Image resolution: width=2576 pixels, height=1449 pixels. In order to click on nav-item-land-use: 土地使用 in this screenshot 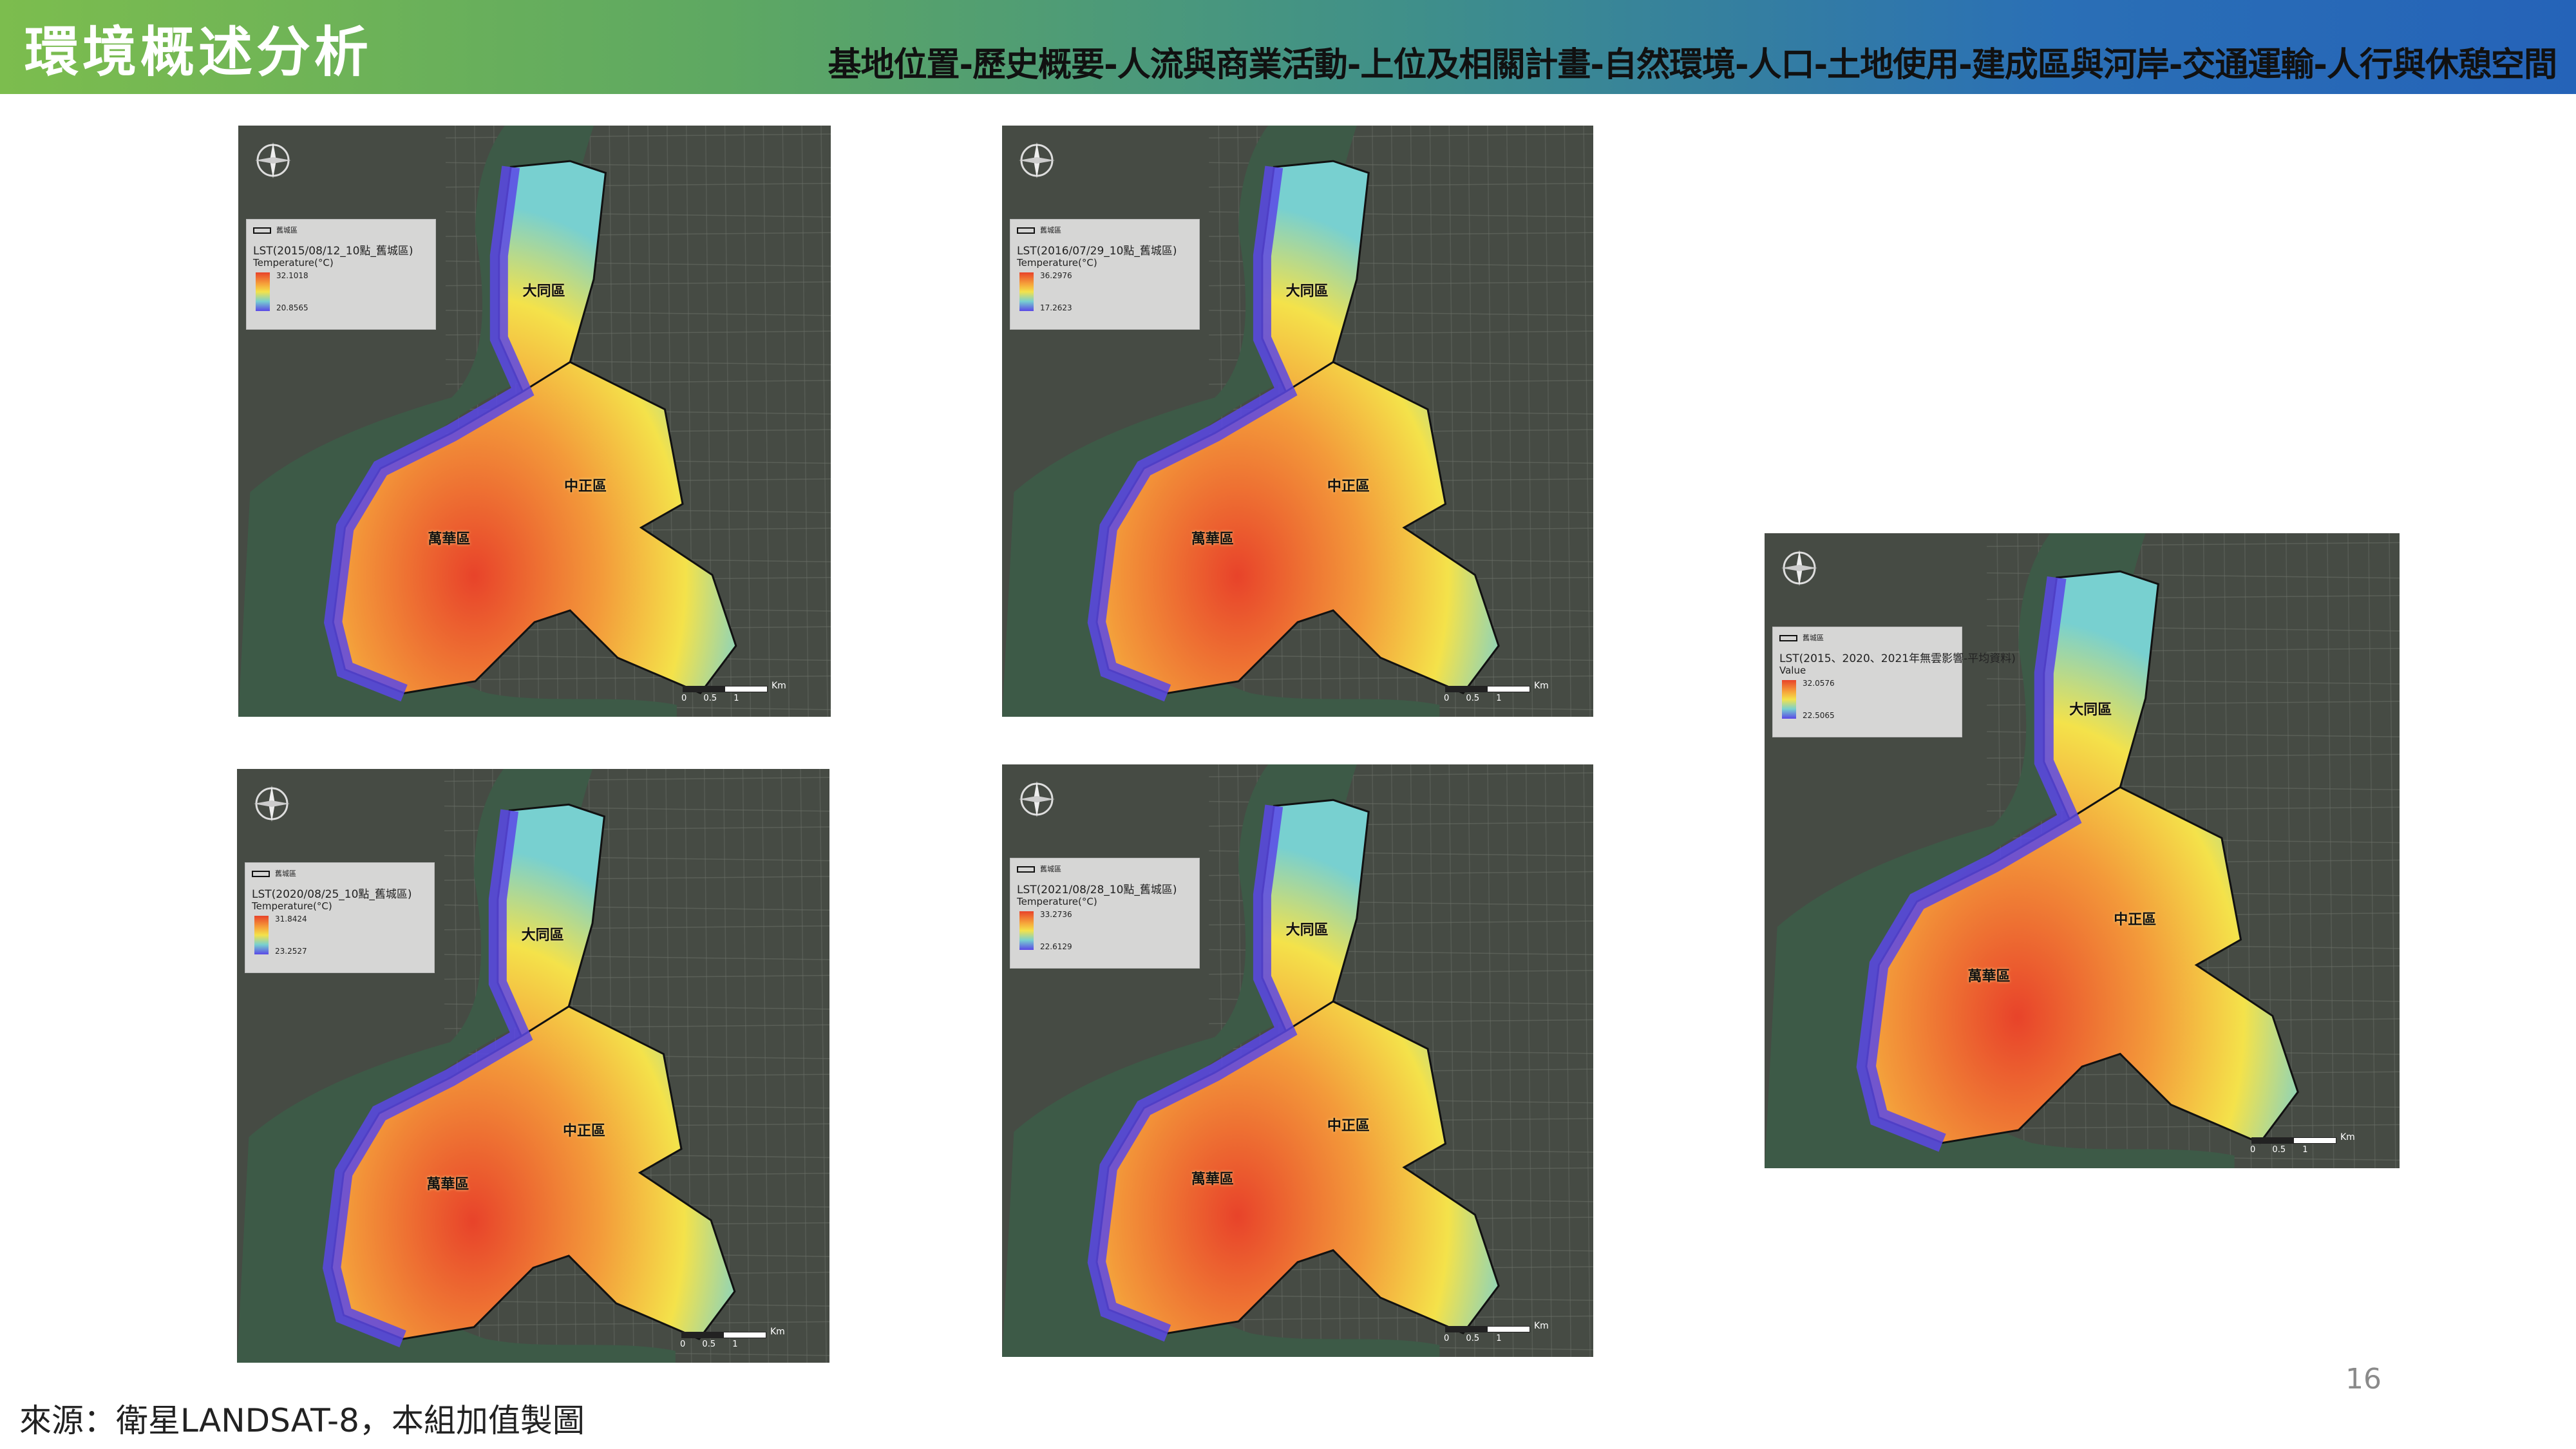, I will do `click(1893, 65)`.